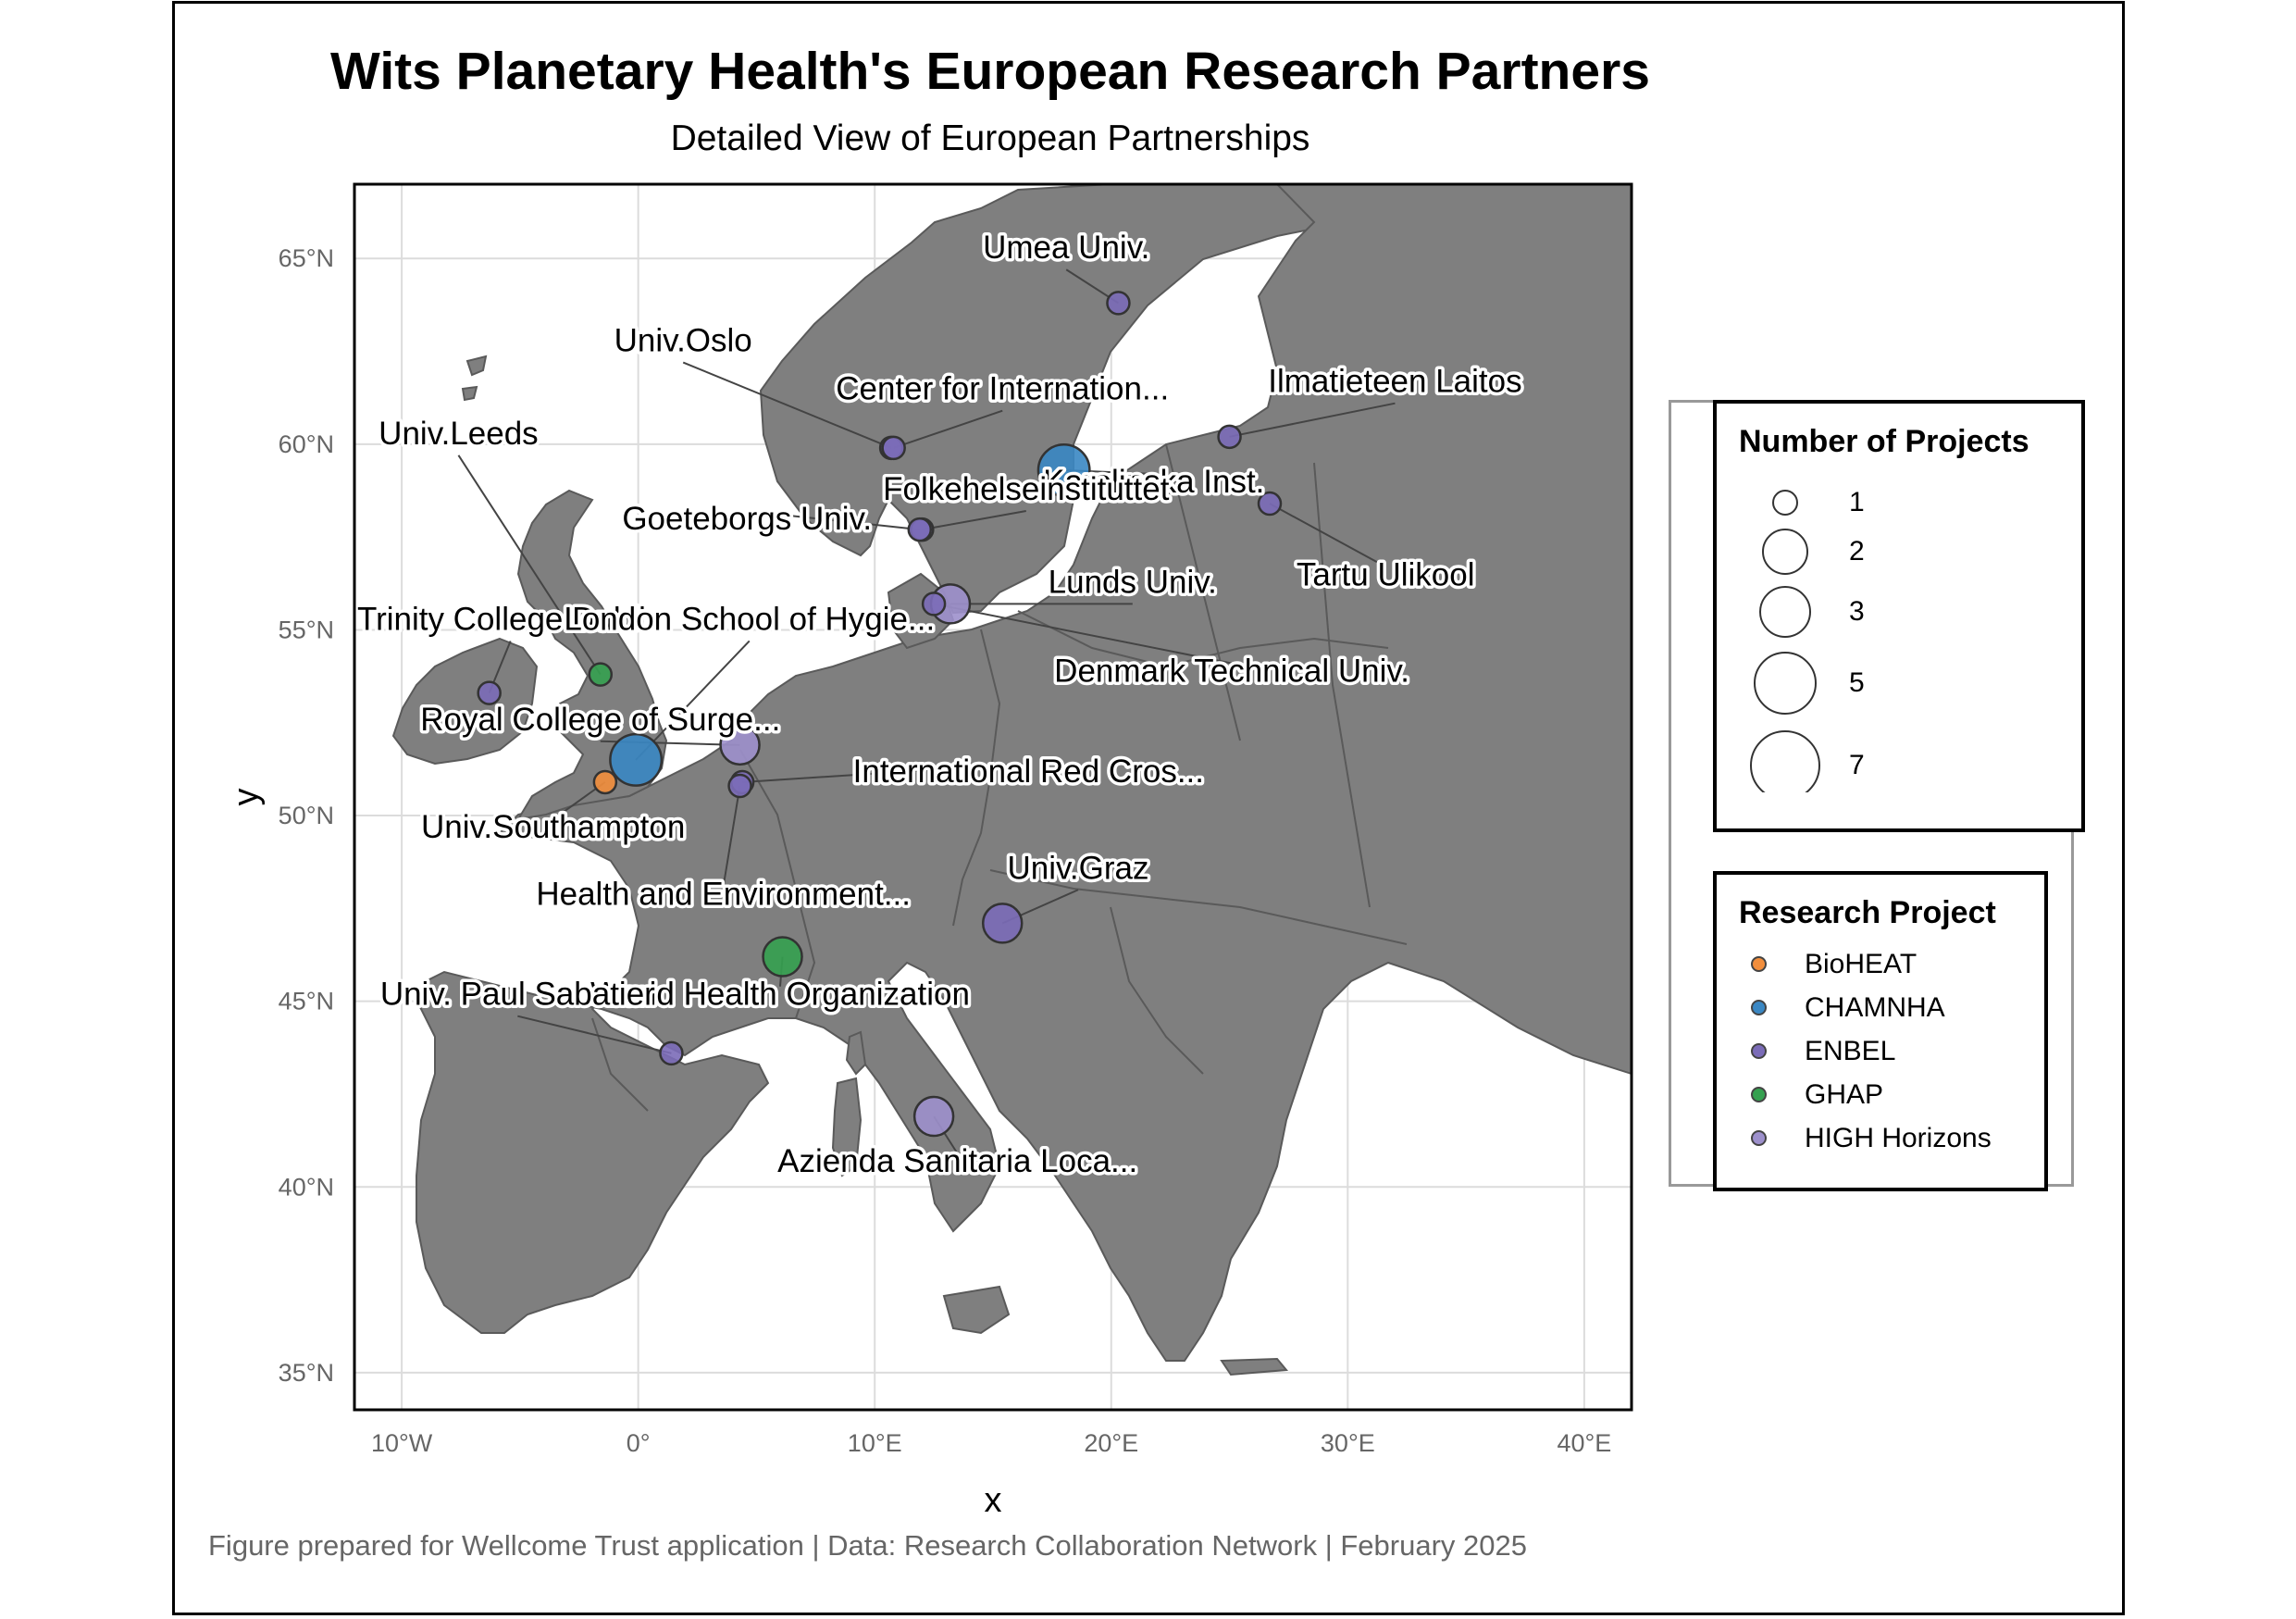  Describe the element at coordinates (307, 1002) in the screenshot. I see `y-tick-label: 45°N` at that location.